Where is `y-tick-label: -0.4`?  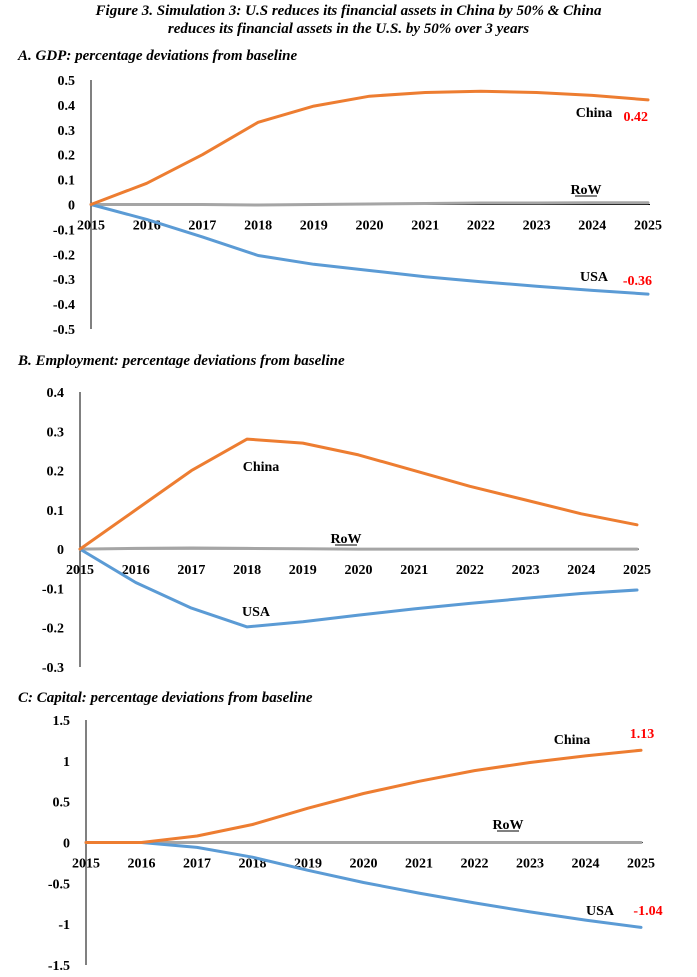
y-tick-label: -0.4 is located at coordinates (64, 305).